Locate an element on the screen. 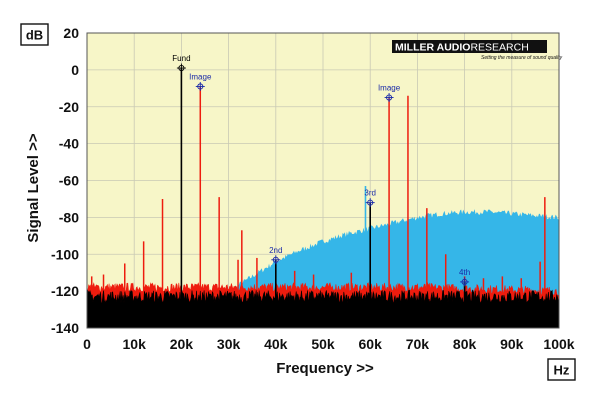  y-tick-label: 20 is located at coordinates (71, 33).